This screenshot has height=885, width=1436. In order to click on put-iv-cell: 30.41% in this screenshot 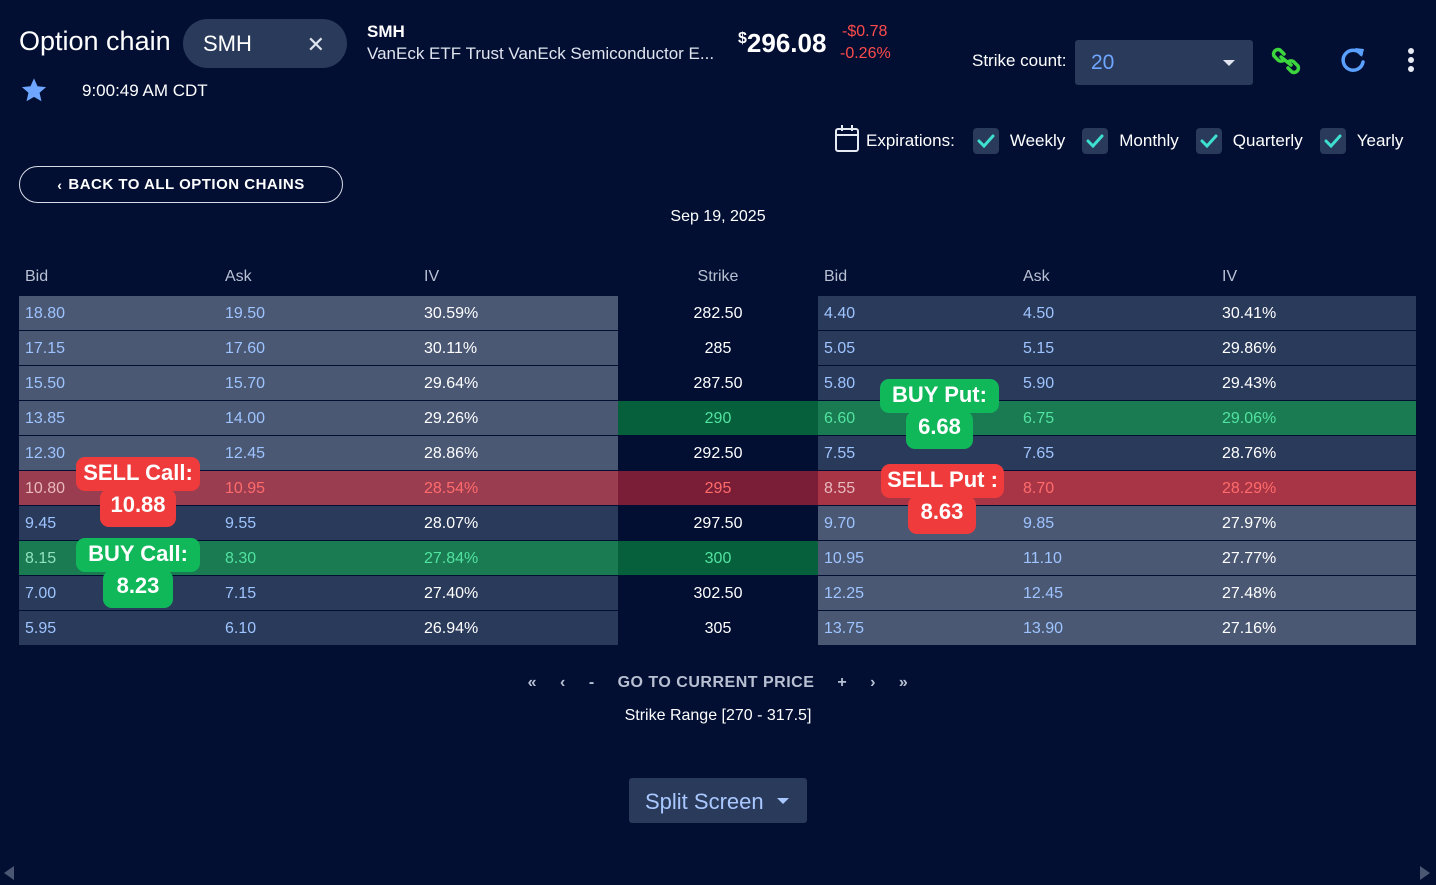, I will do `click(1249, 313)`.